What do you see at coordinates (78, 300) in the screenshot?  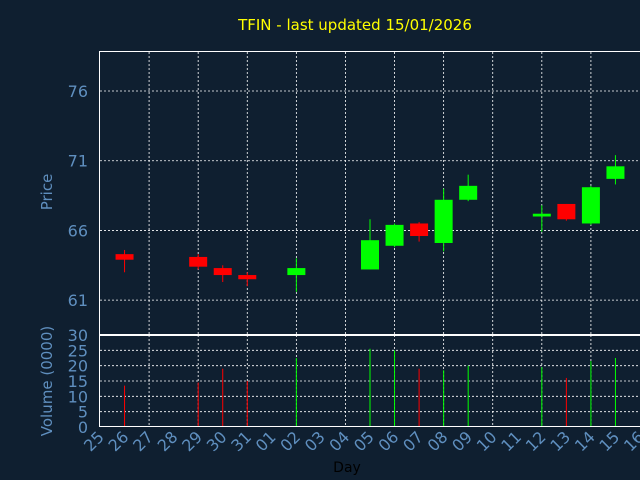 I see `price-tick-label: 61` at bounding box center [78, 300].